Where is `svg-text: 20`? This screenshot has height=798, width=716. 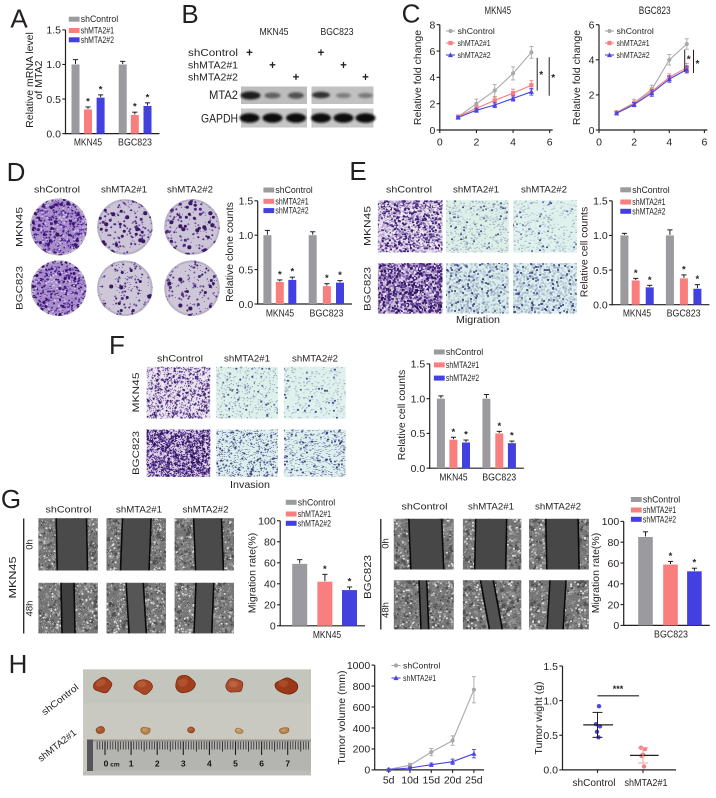
svg-text: 20 is located at coordinates (614, 605).